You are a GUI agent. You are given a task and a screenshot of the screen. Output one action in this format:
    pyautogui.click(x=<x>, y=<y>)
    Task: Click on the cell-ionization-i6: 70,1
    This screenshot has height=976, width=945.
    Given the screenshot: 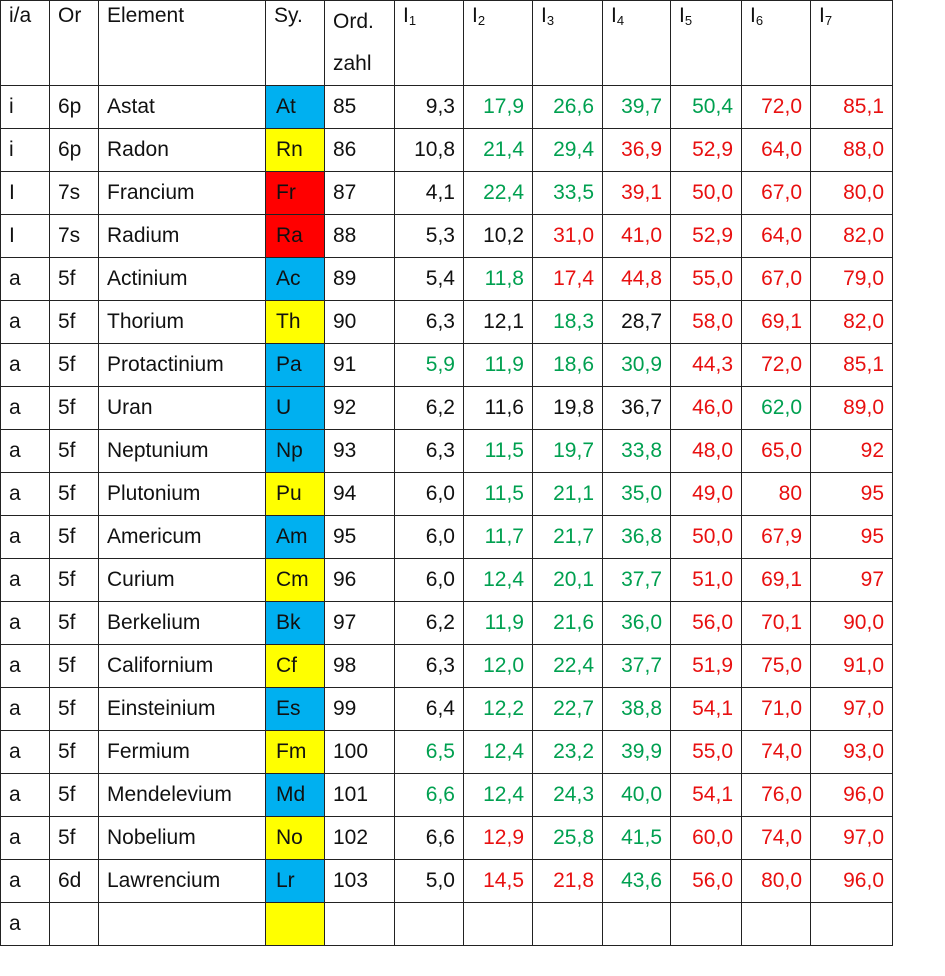 What is the action you would take?
    pyautogui.click(x=776, y=623)
    